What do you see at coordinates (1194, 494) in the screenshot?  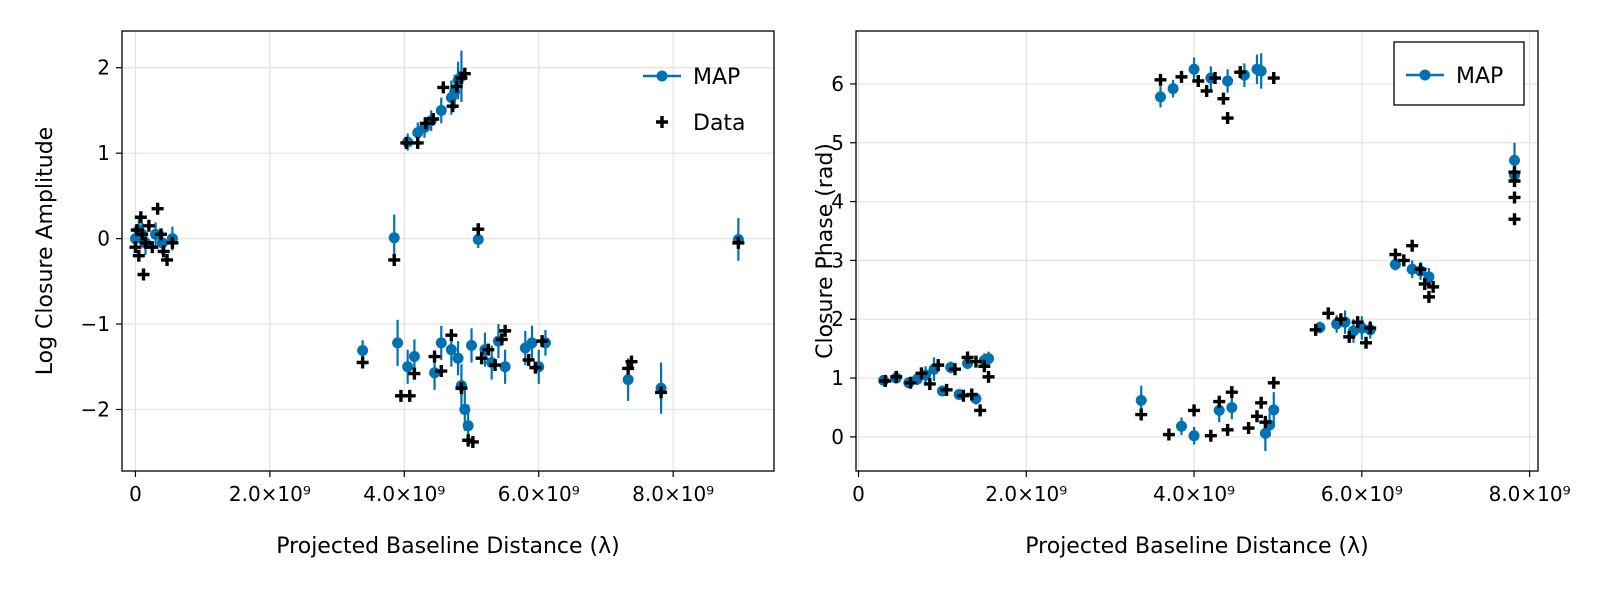 I see `x-tick-label: 4.0×10⁹` at bounding box center [1194, 494].